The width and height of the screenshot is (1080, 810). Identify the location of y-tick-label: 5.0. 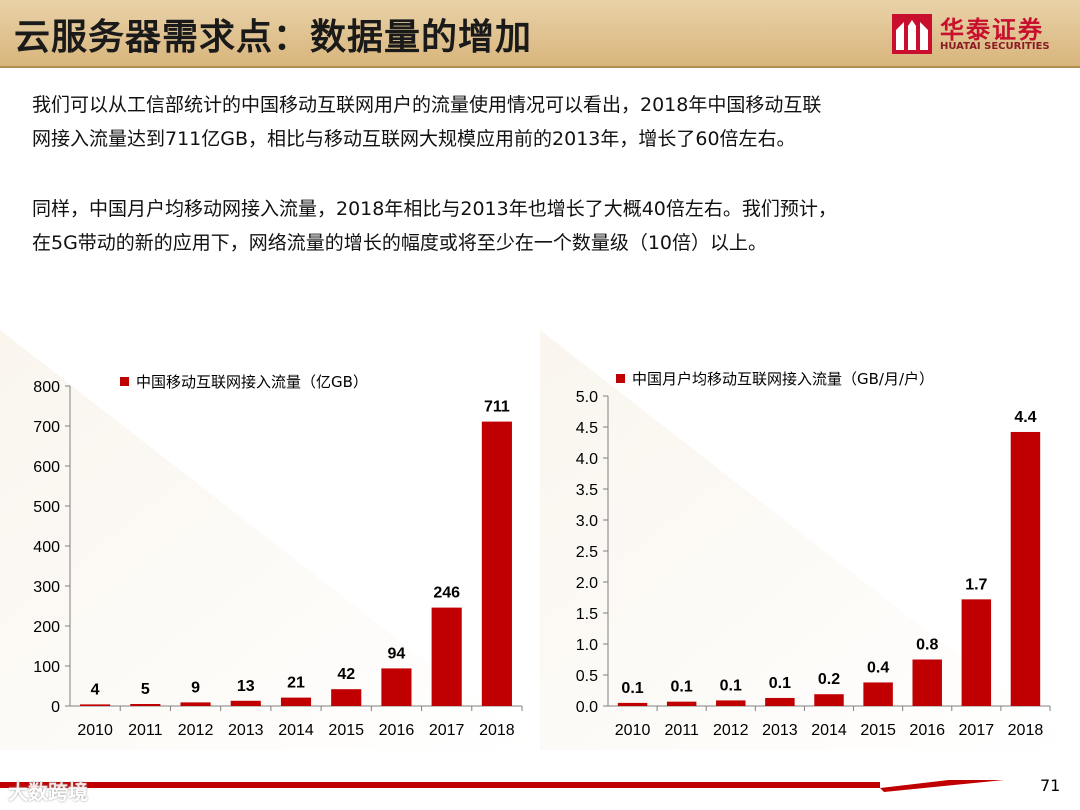
(587, 397).